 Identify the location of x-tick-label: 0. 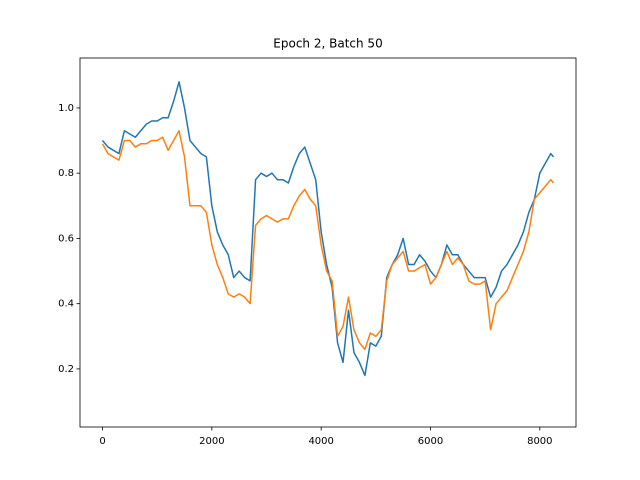
(102, 441).